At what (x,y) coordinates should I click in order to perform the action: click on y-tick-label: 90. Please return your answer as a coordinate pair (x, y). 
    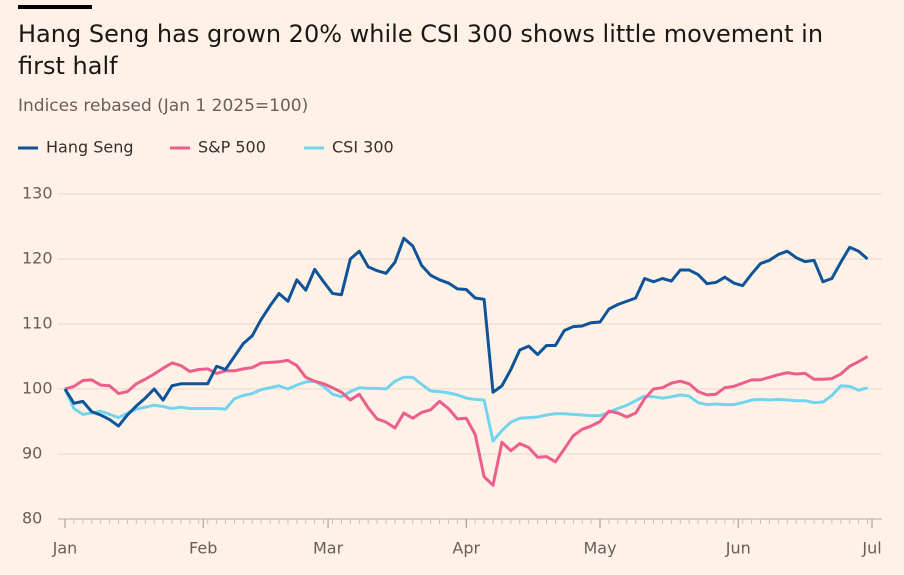
    Looking at the image, I should click on (32, 453).